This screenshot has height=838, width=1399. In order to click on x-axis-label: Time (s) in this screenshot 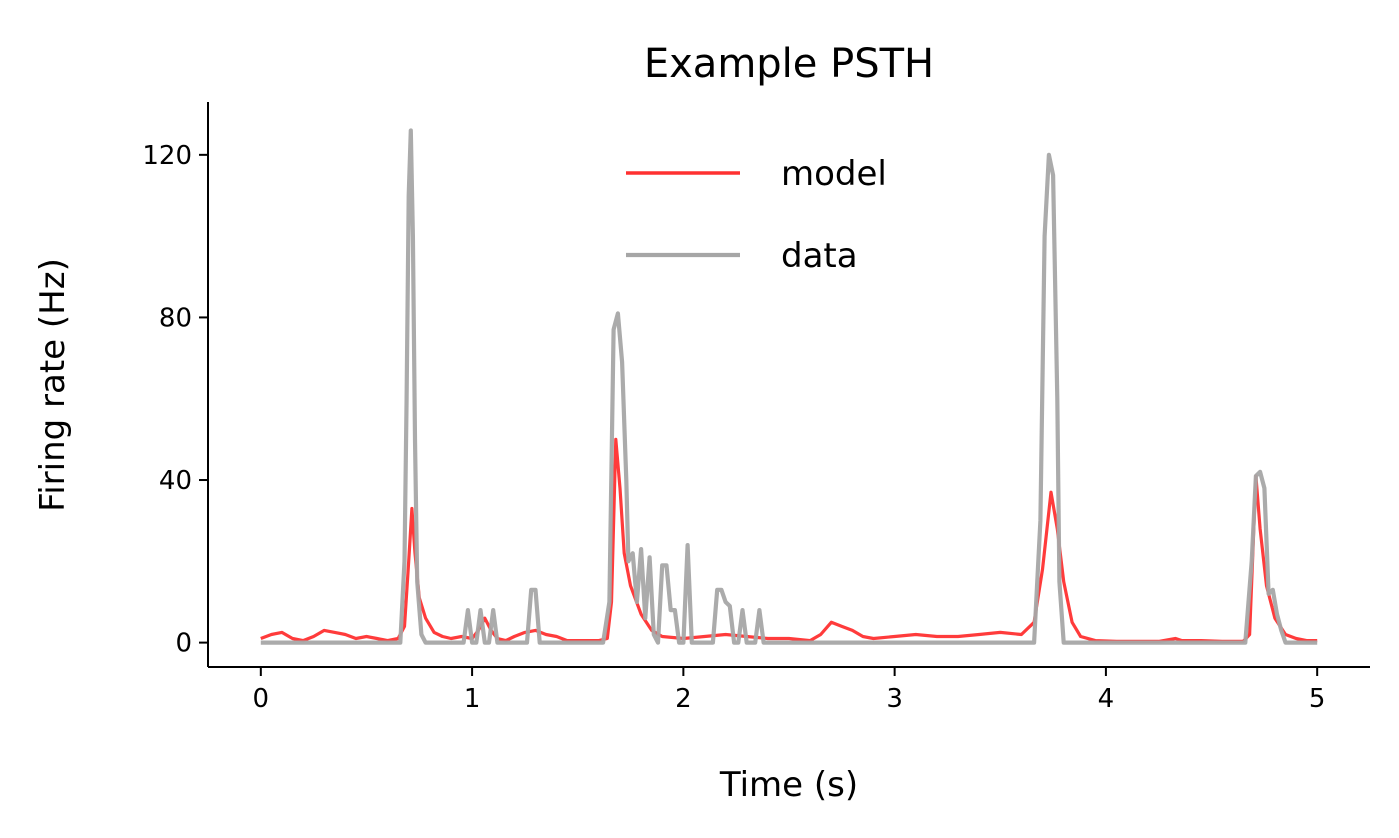, I will do `click(788, 785)`.